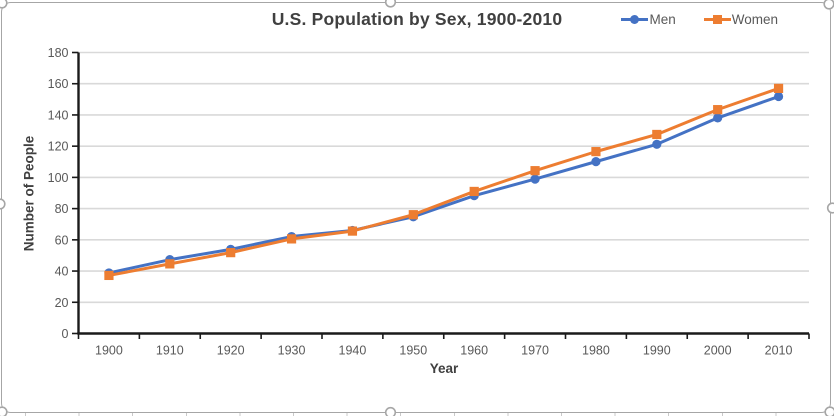  Describe the element at coordinates (717, 19) in the screenshot. I see `women-series-marker-icon` at that location.